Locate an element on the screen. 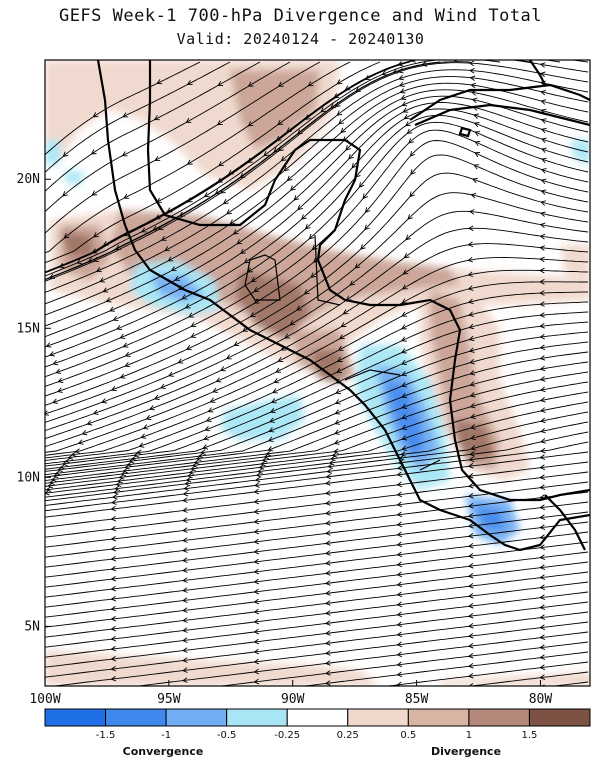 The height and width of the screenshot is (769, 601). convergence-label: Convergence is located at coordinates (163, 751).